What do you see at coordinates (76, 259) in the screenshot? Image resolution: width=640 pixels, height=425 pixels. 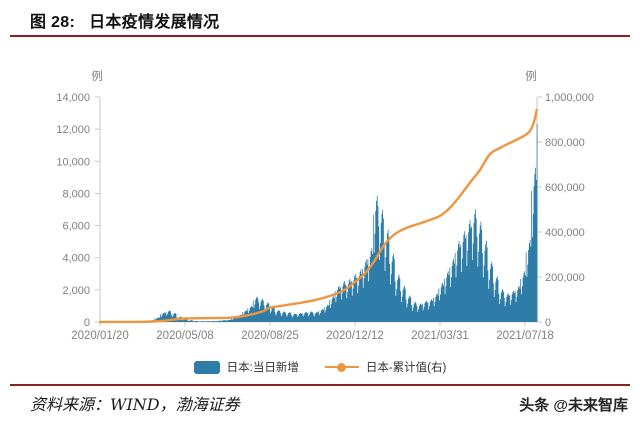 I see `left-axis-tick-label: 4,000` at bounding box center [76, 259].